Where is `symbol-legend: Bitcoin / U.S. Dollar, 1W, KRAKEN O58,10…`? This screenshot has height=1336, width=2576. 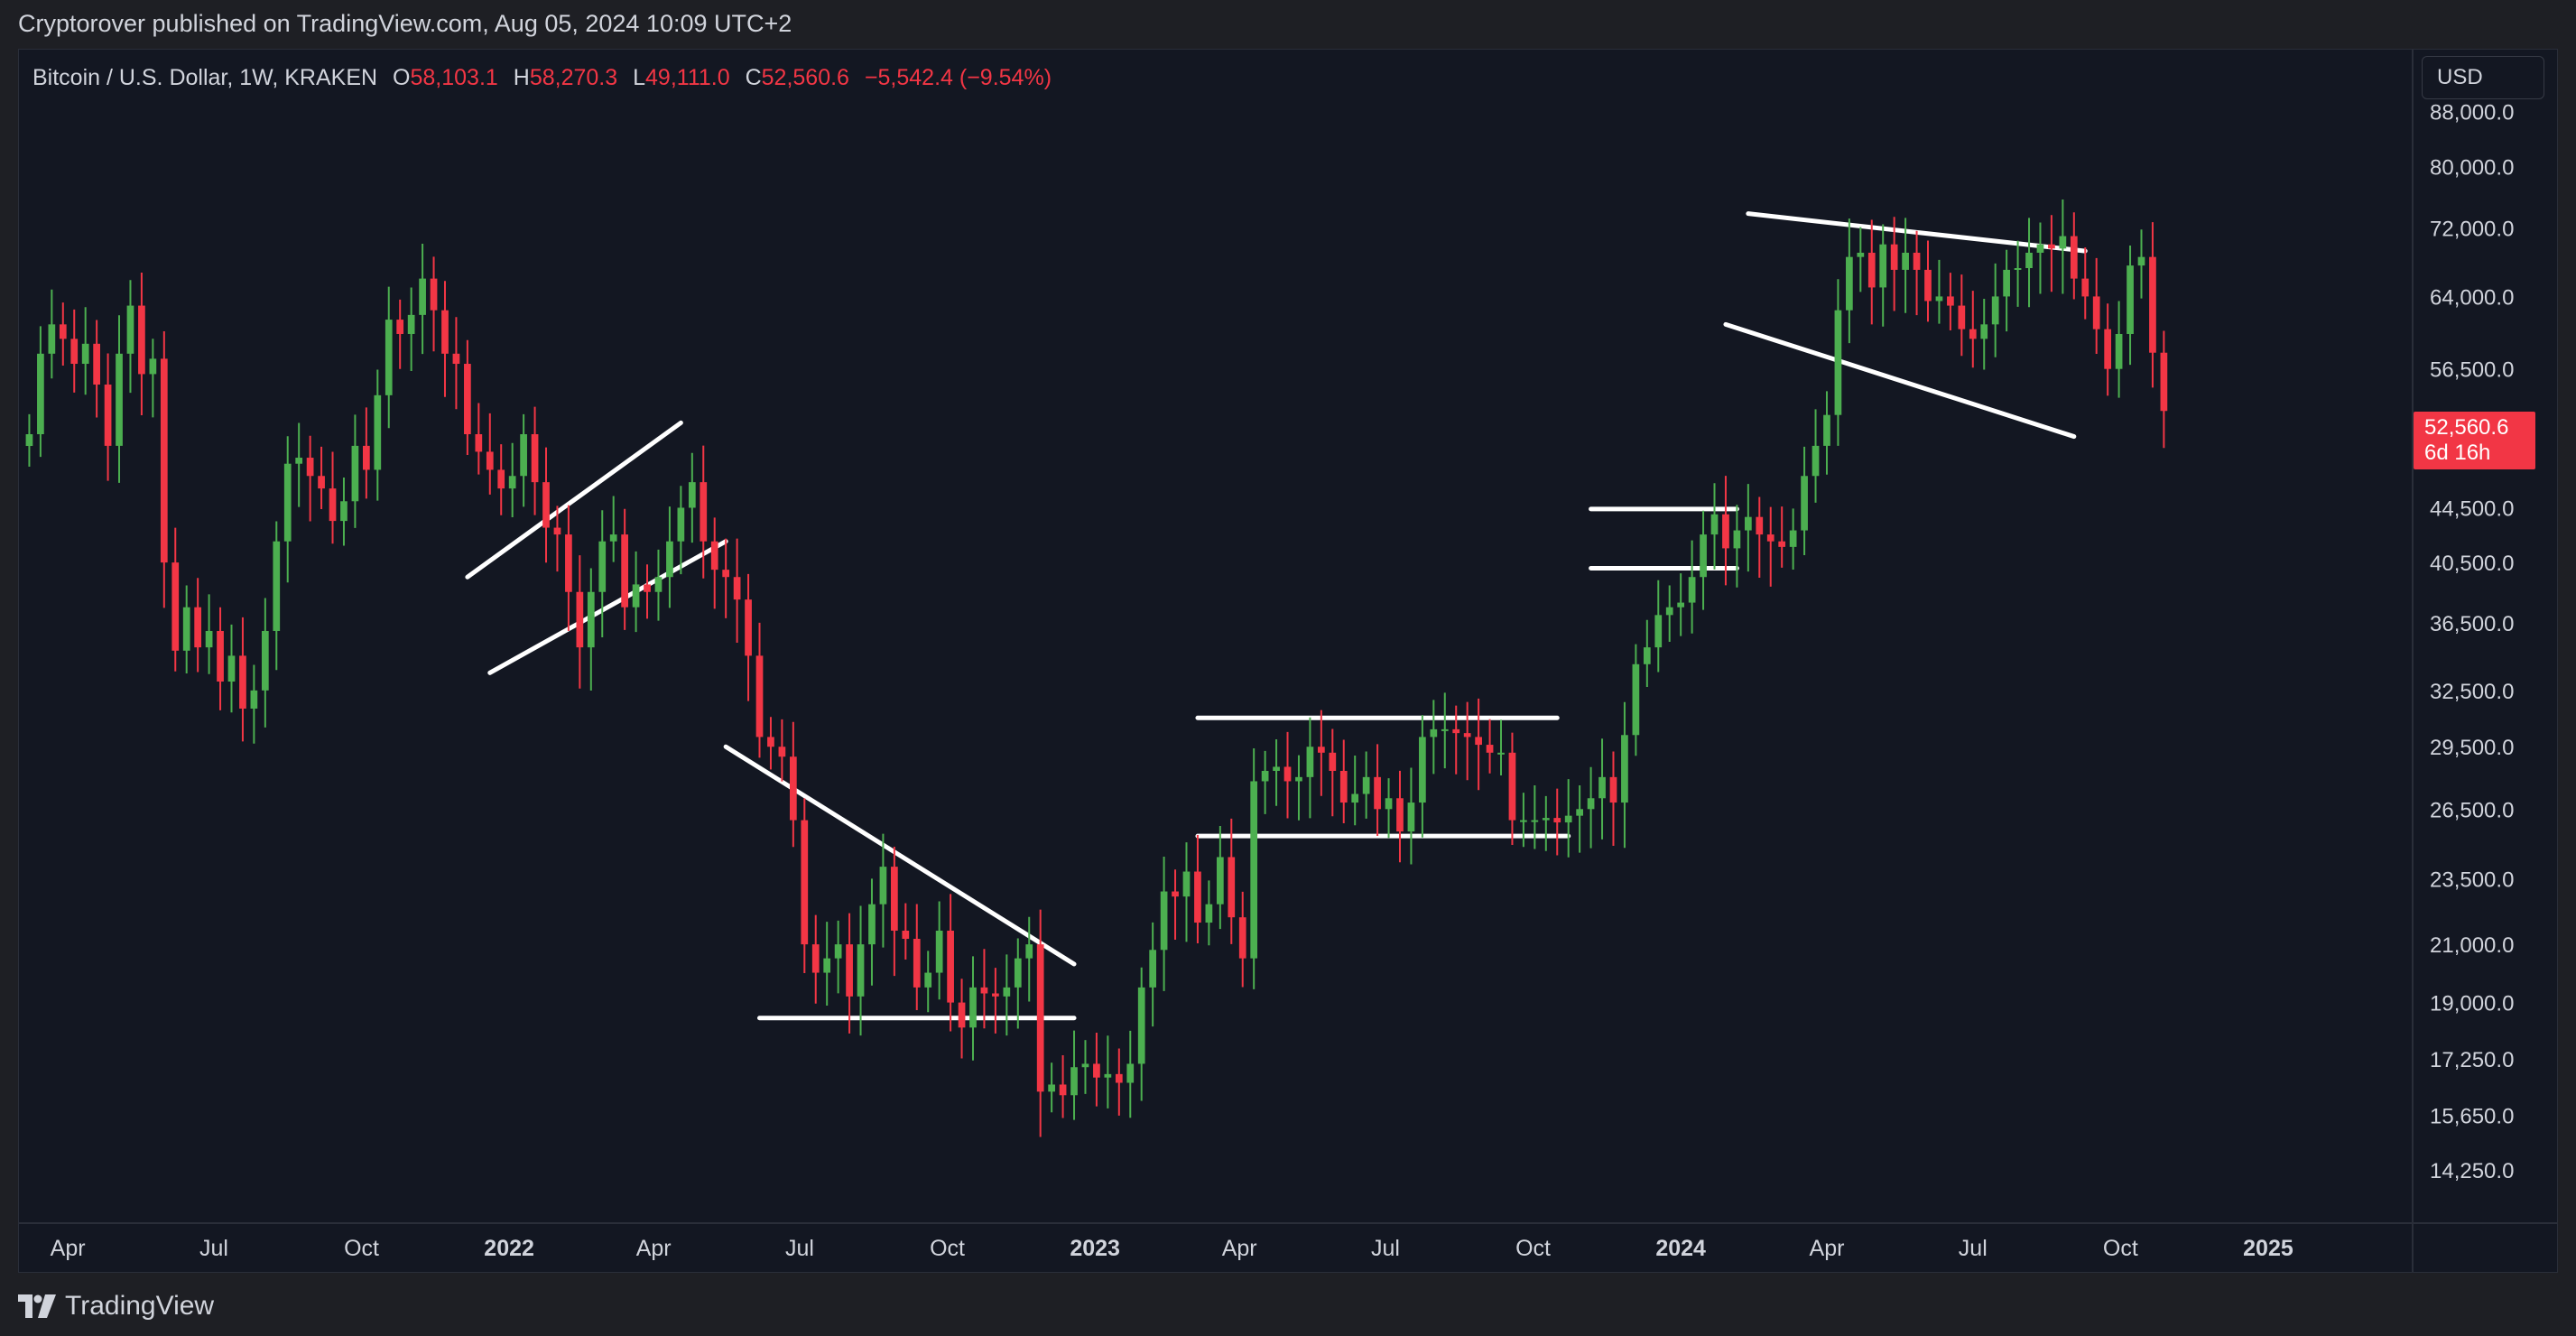 symbol-legend: Bitcoin / U.S. Dollar, 1W, KRAKEN O58,10… is located at coordinates (542, 78).